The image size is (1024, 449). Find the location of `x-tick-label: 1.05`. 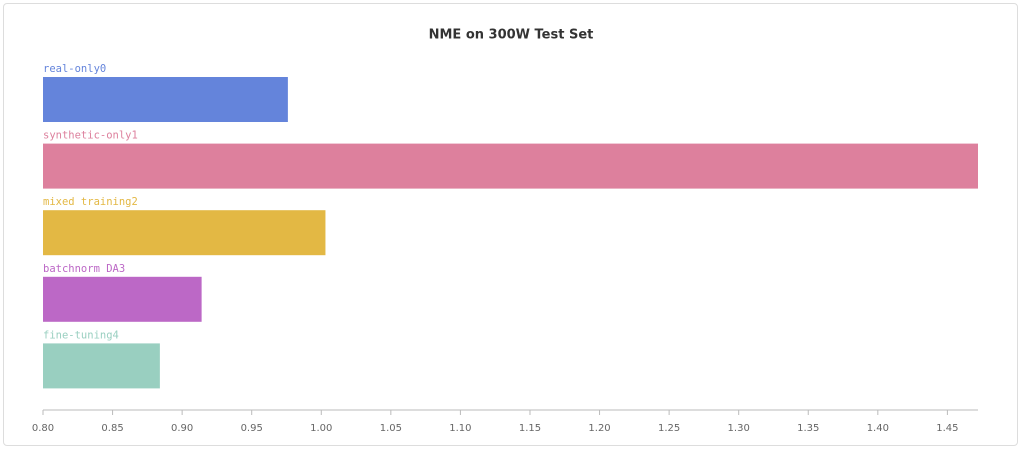

x-tick-label: 1.05 is located at coordinates (391, 428).